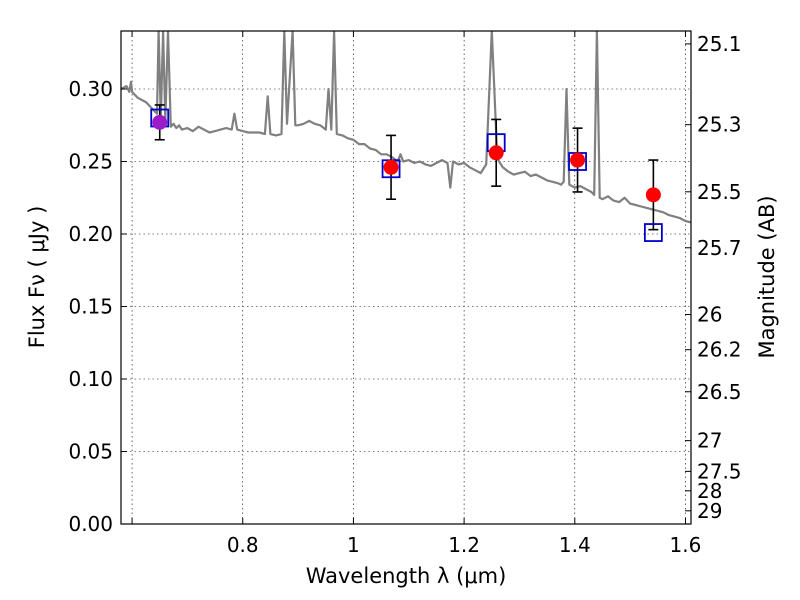 The width and height of the screenshot is (800, 600). Describe the element at coordinates (90, 379) in the screenshot. I see `y-tick-label: 0.10` at that location.